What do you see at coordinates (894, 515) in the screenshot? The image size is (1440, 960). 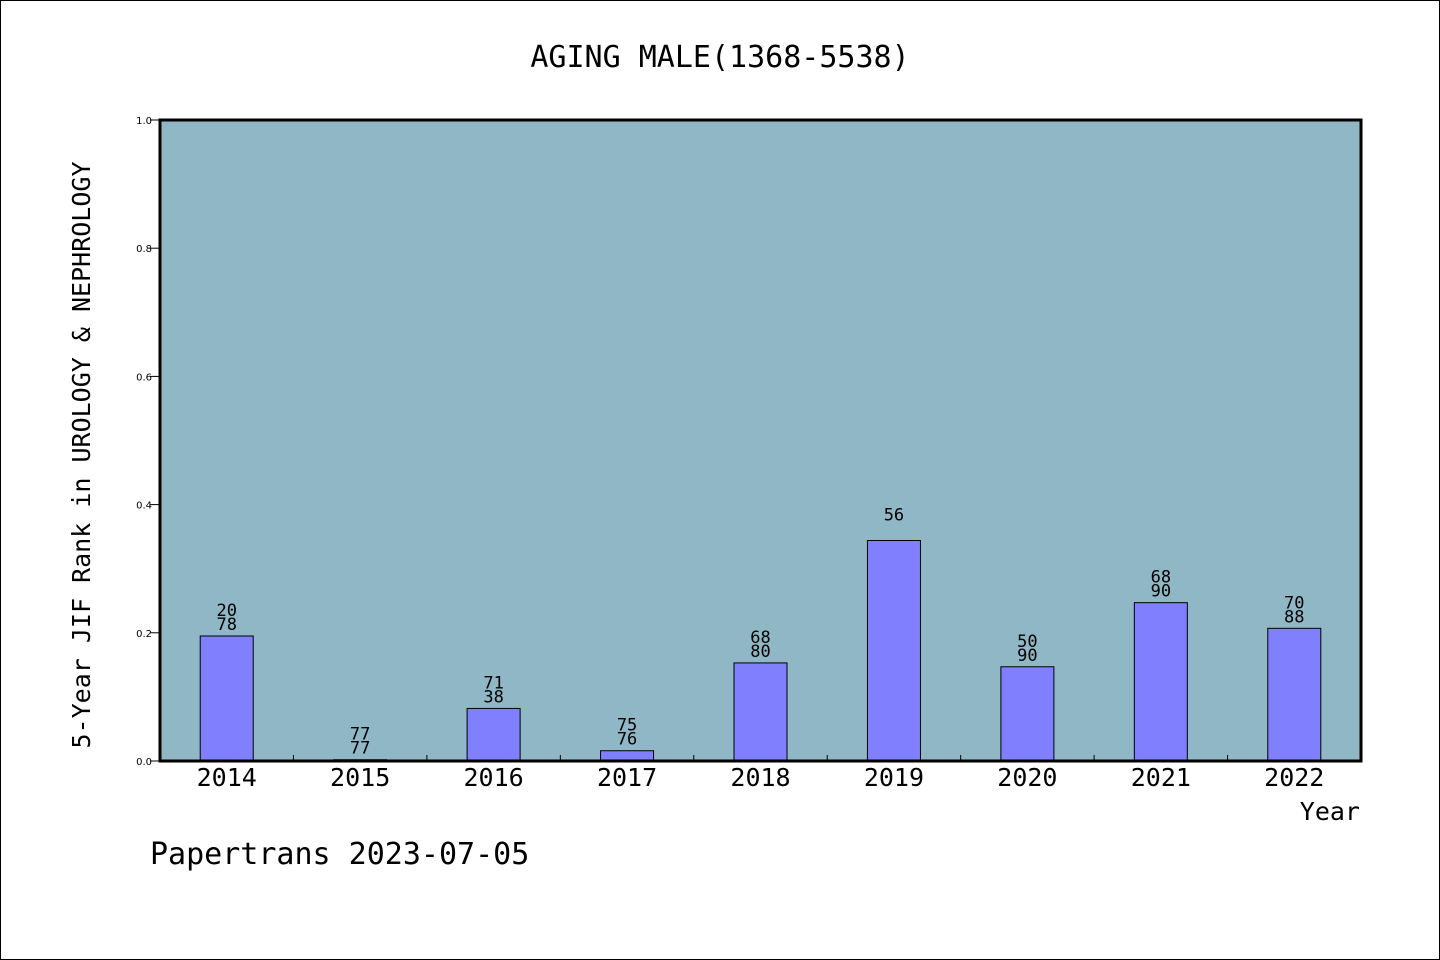 I see `bar-label: 56` at bounding box center [894, 515].